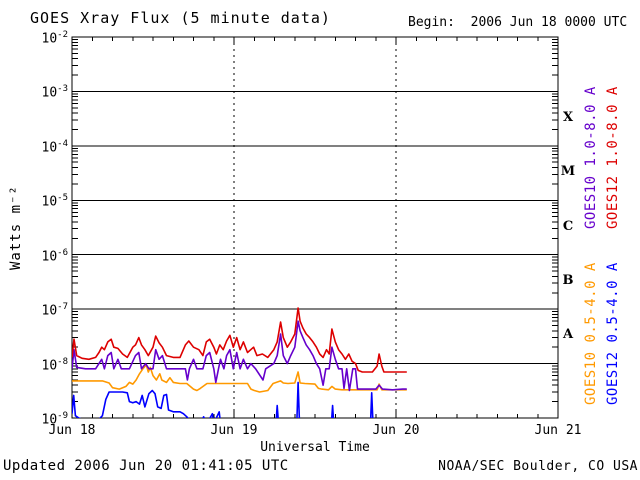  What do you see at coordinates (55, 256) in the screenshot?
I see `y-tick-label: 10⁻⁶` at bounding box center [55, 256].